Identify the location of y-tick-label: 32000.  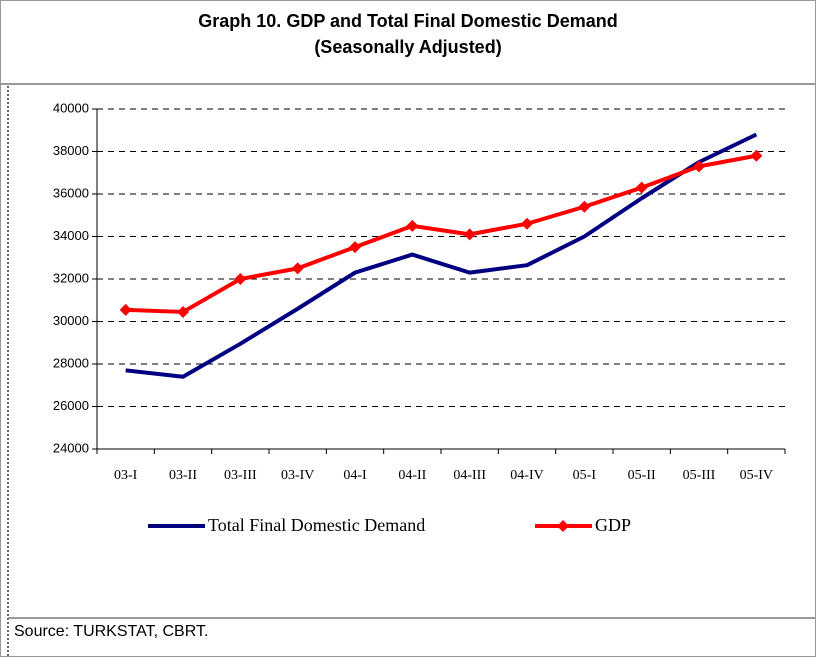
(71, 277).